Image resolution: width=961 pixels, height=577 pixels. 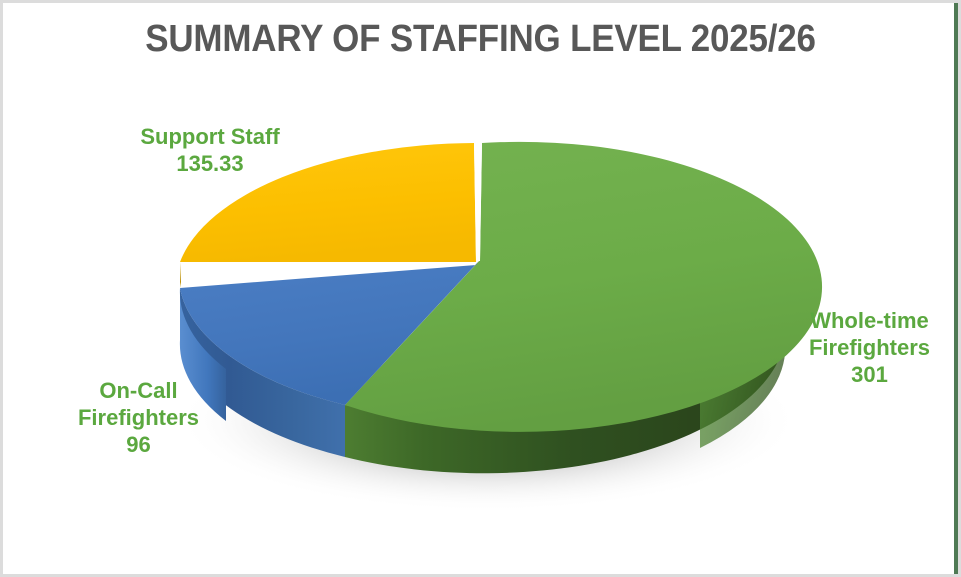 What do you see at coordinates (180, 275) in the screenshot?
I see `support-slice-side` at bounding box center [180, 275].